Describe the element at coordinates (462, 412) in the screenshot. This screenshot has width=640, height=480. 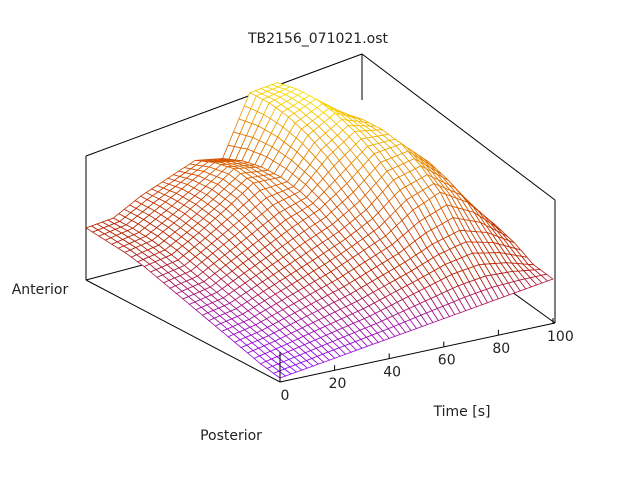
I see `x-axis-label: Time [s]` at that location.